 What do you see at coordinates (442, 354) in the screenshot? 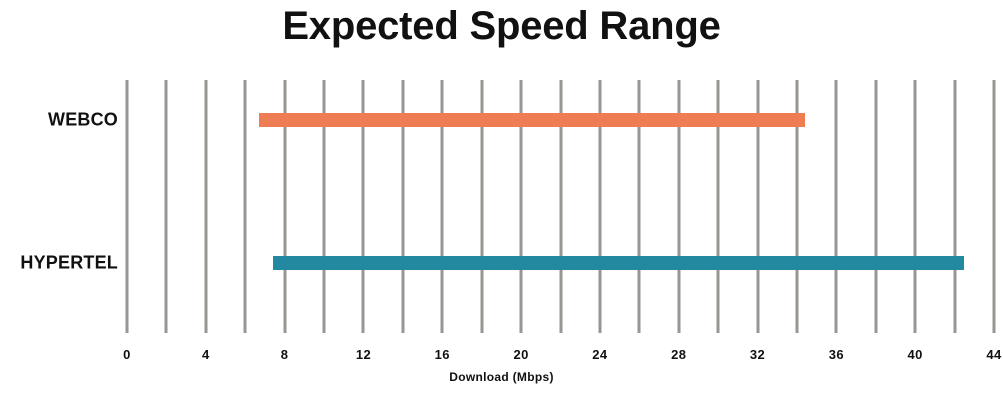
I see `x-tick-label: 16` at bounding box center [442, 354].